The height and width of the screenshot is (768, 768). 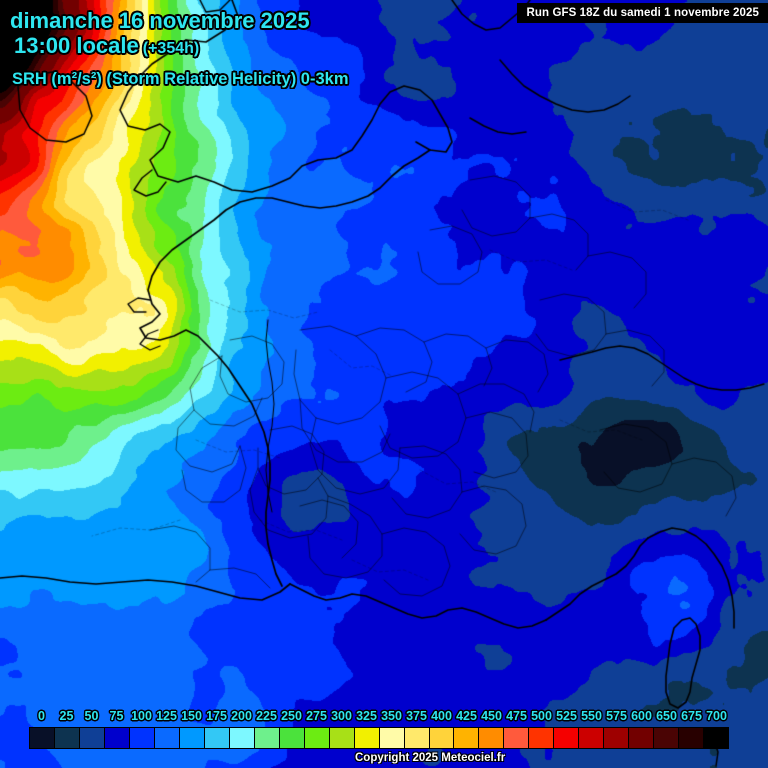 I want to click on legend-tick-label: 425, so click(x=466, y=716).